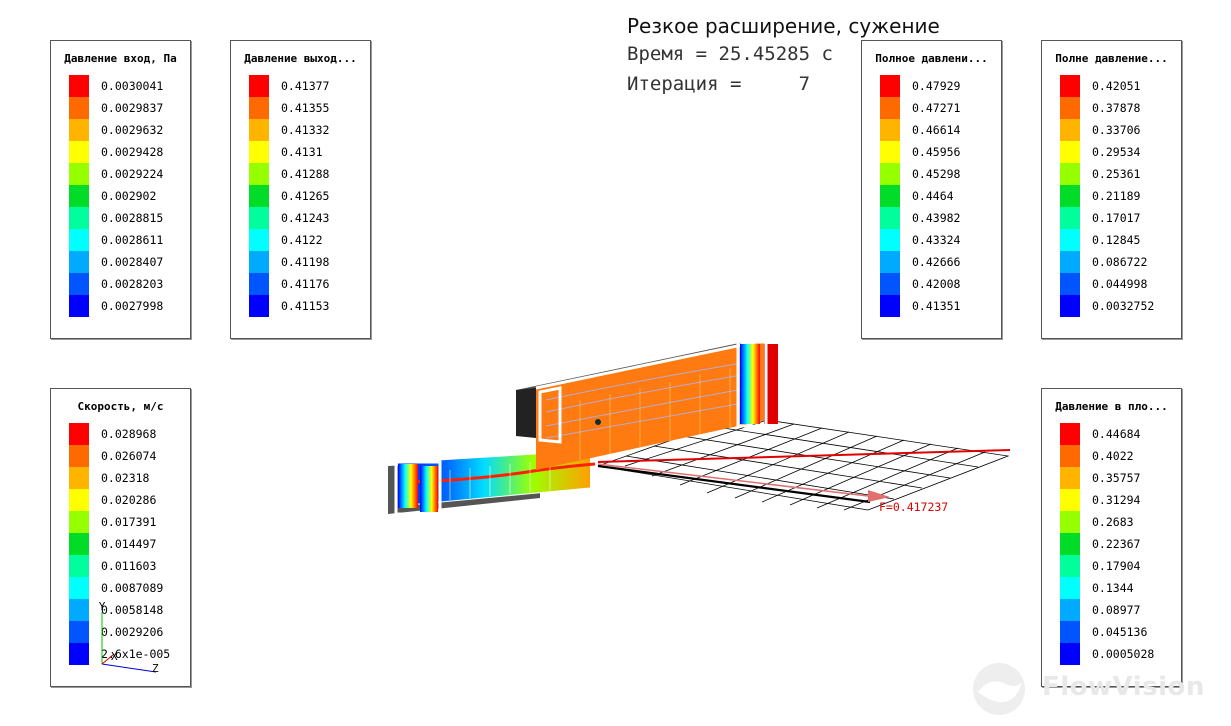 This screenshot has height=726, width=1231. Describe the element at coordinates (132, 284) in the screenshot. I see `legend-value: 0.0028203` at that location.